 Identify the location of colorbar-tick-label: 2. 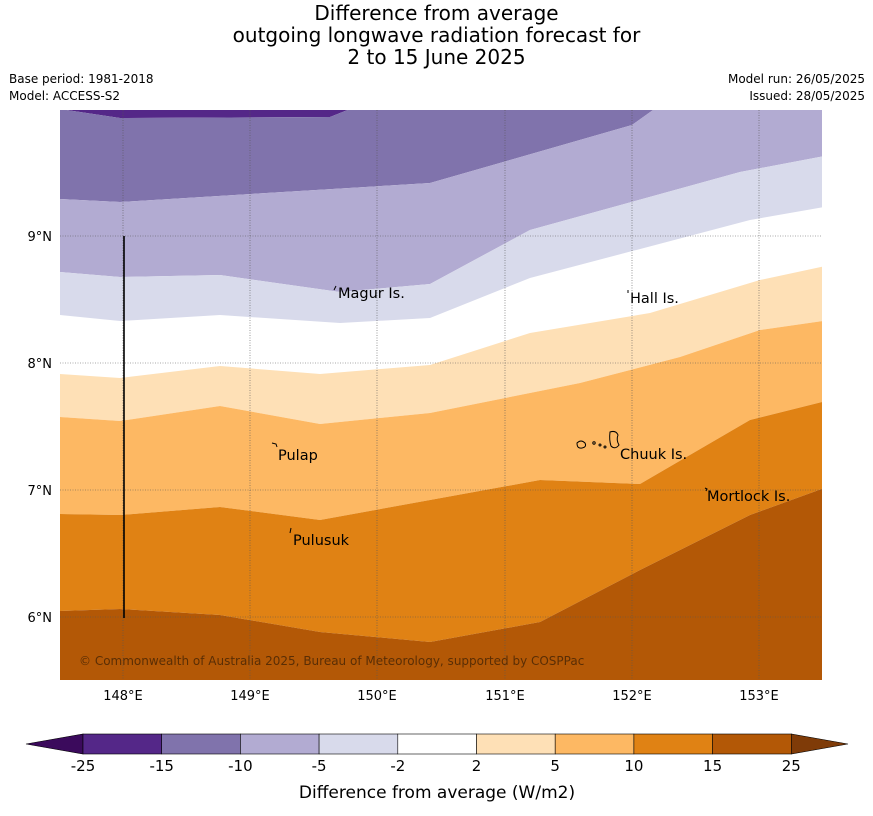
(477, 766).